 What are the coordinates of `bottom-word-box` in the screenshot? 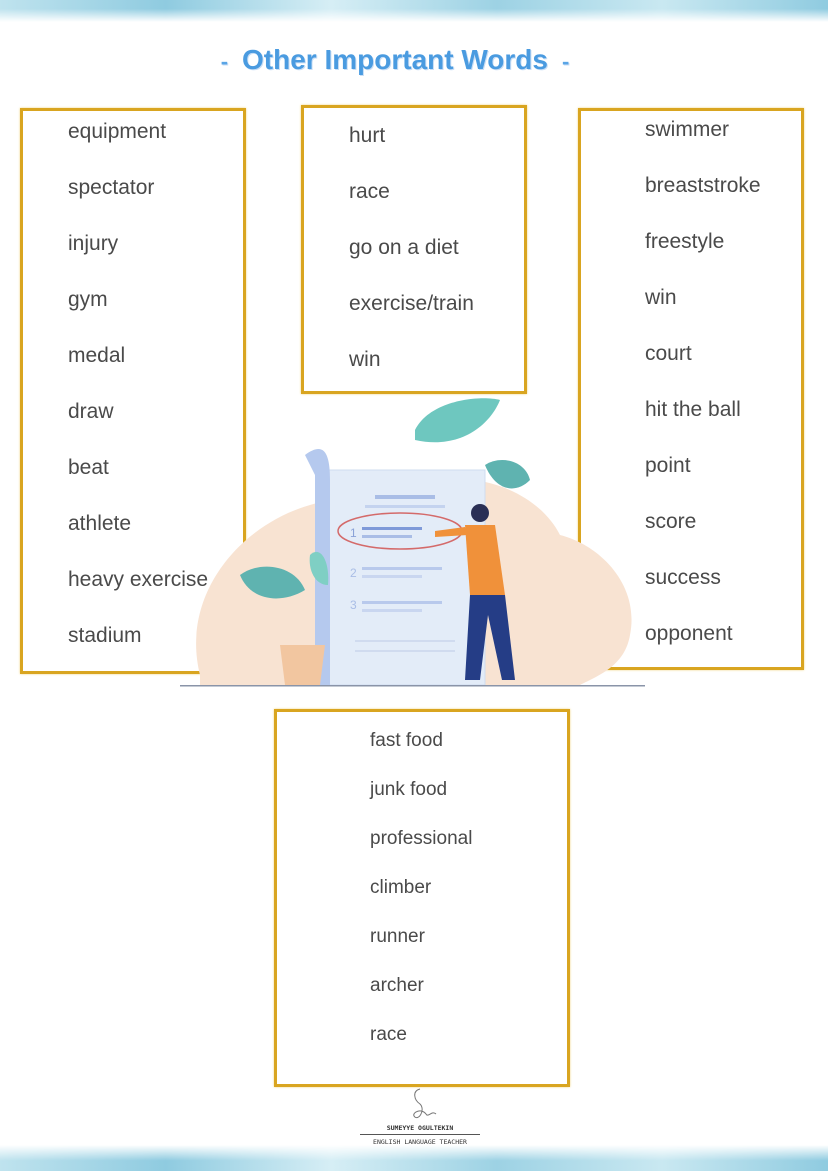 It's located at (422, 898).